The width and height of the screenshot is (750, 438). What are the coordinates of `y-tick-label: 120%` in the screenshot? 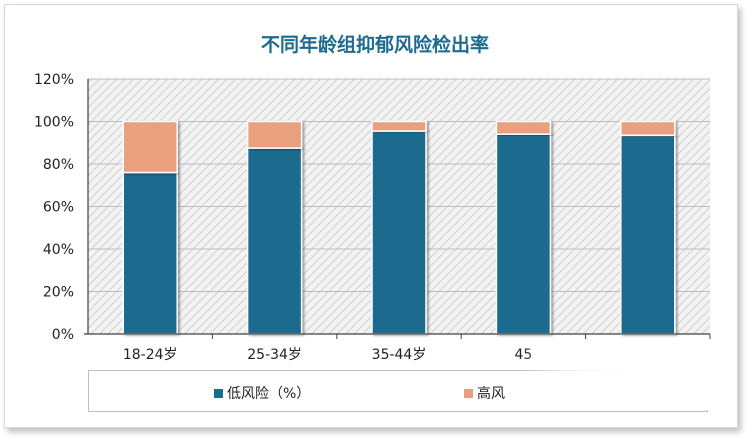 It's located at (54, 80).